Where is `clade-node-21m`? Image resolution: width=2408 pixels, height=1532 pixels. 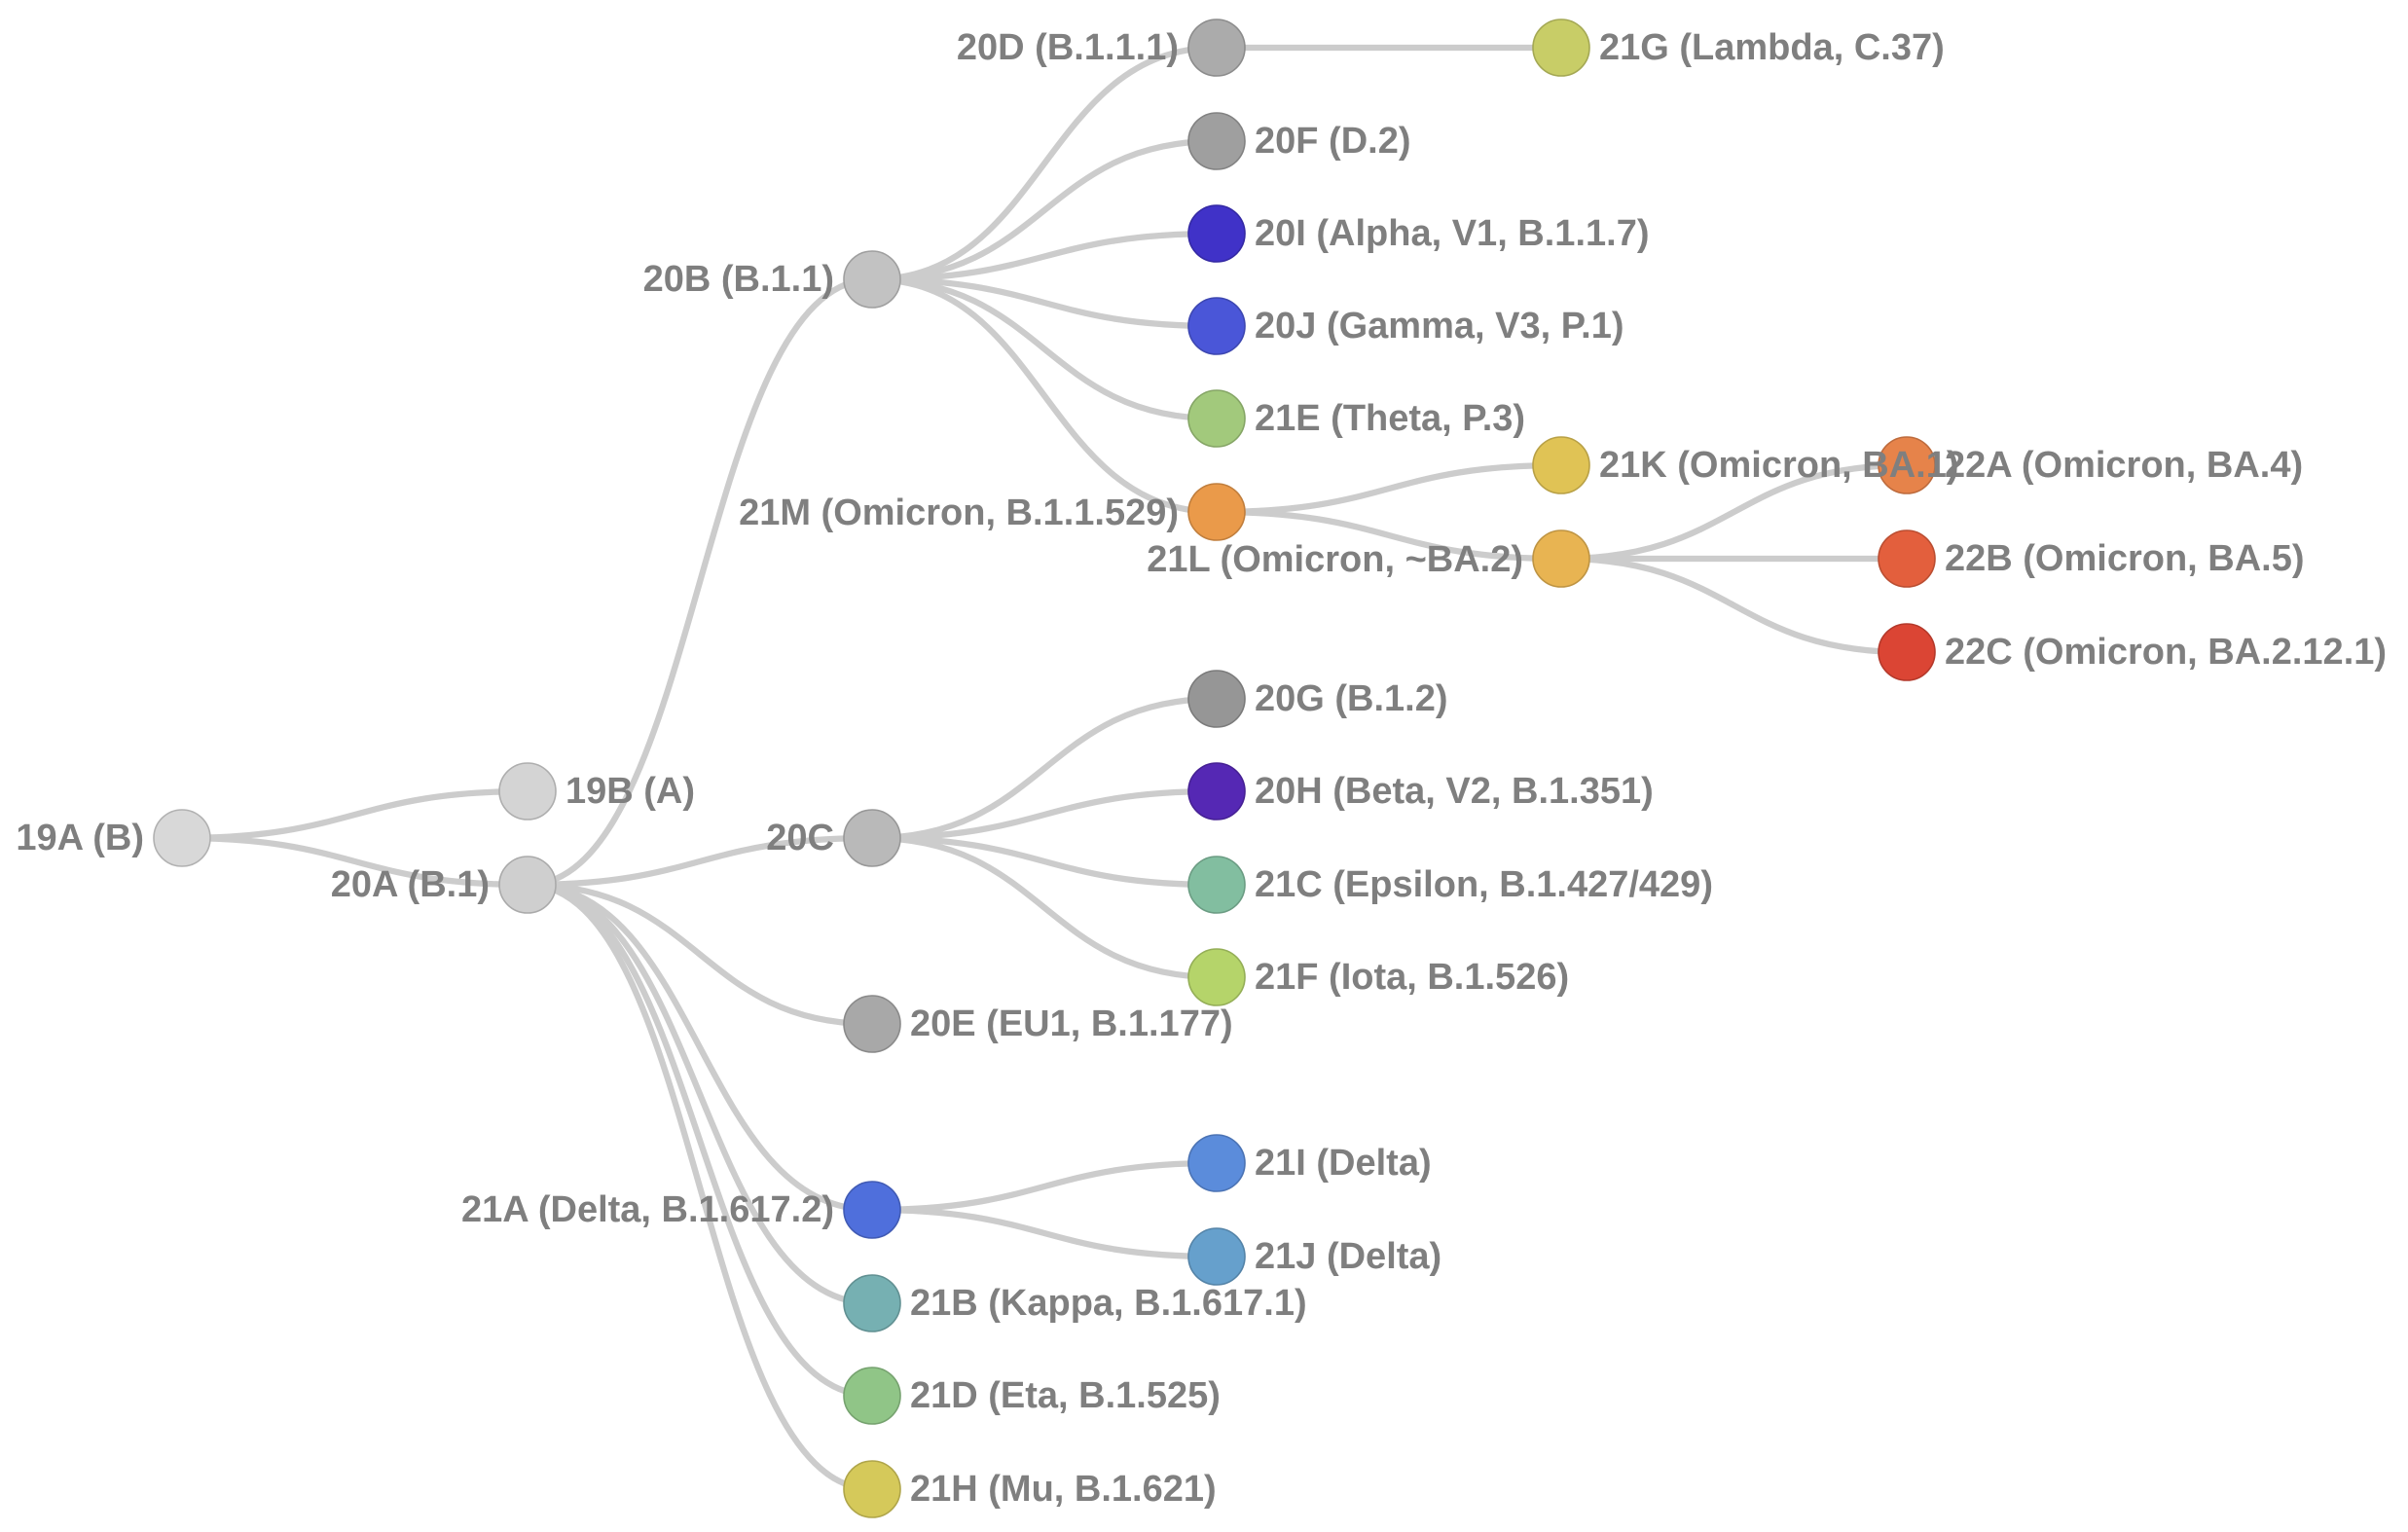 clade-node-21m is located at coordinates (1216, 512).